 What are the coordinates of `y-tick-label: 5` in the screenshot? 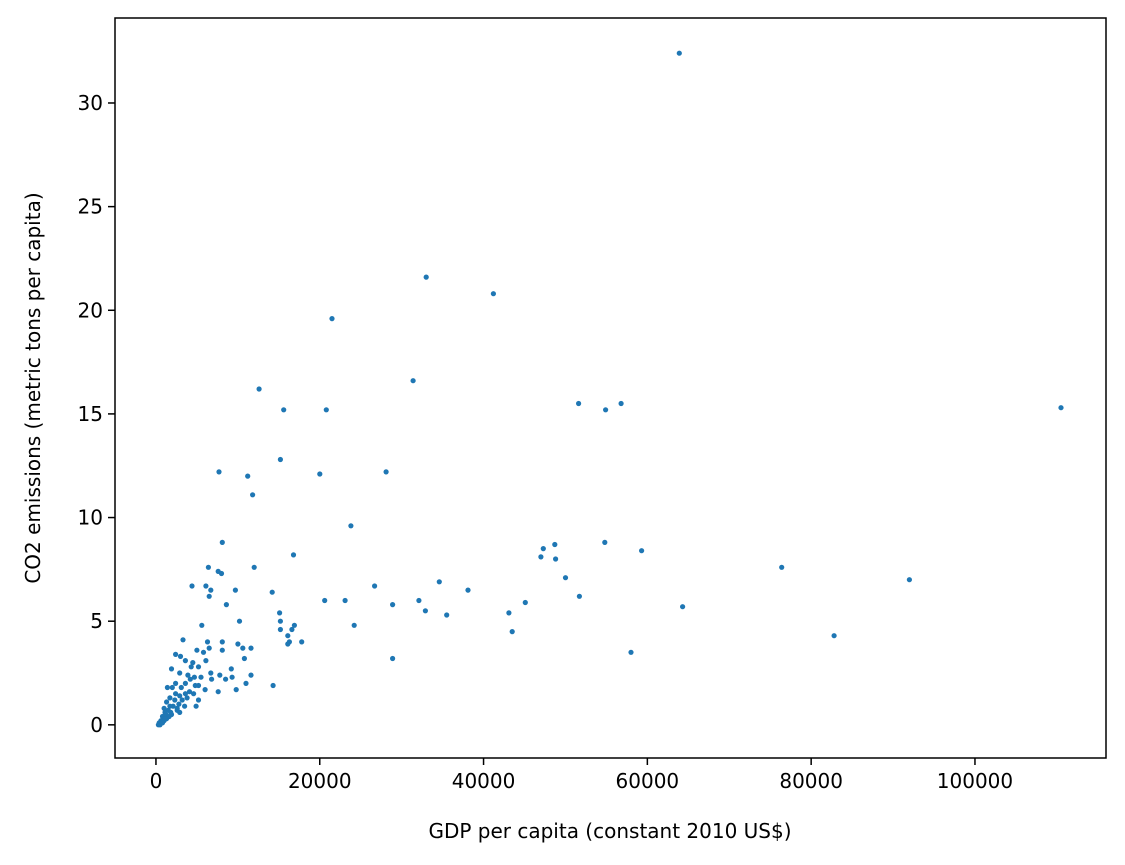 It's located at (96, 621).